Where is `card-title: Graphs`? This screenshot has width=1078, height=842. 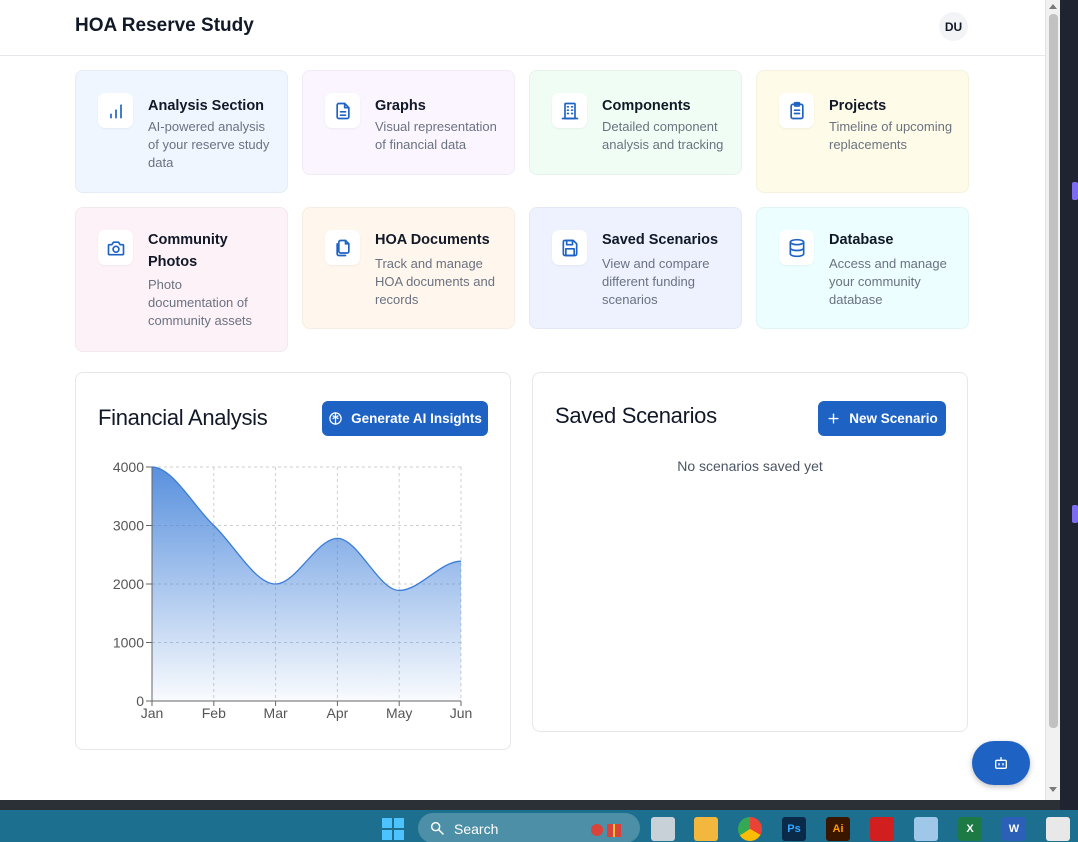 card-title: Graphs is located at coordinates (400, 106).